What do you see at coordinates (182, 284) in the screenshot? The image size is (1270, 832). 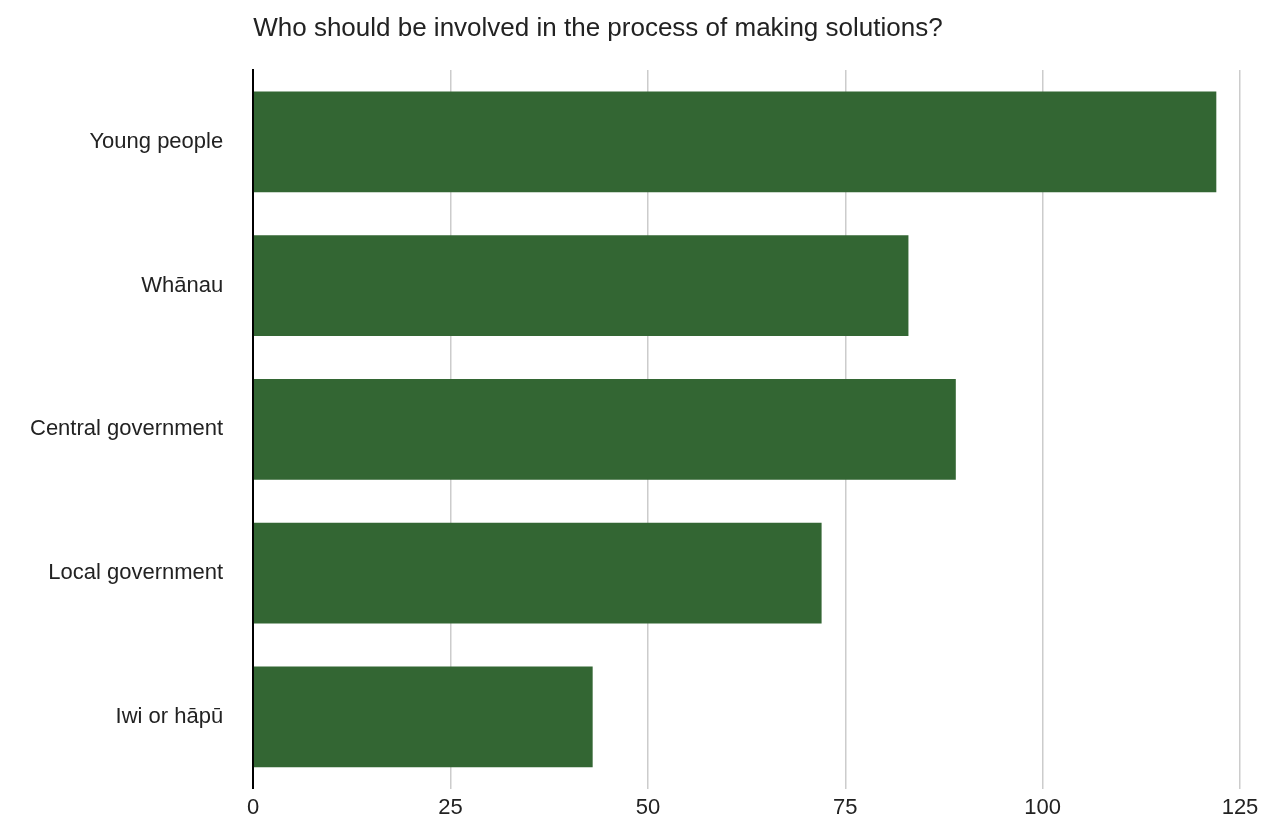 I see `y-tick-label: Whānau` at bounding box center [182, 284].